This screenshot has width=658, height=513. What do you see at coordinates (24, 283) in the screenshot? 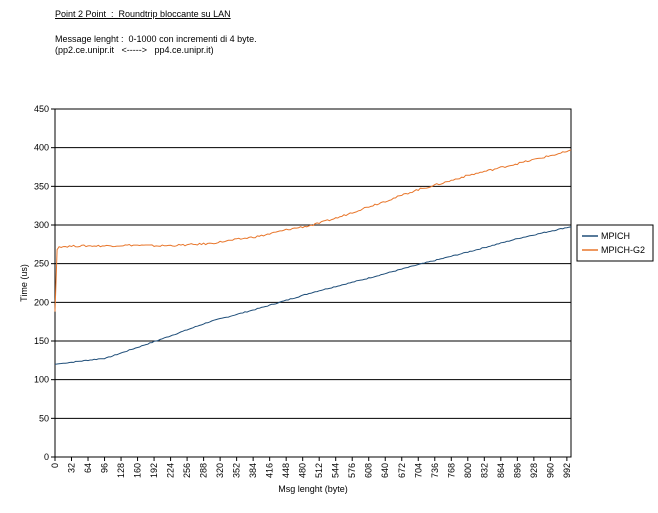
I see `y-axis-label: Time (us)` at bounding box center [24, 283].